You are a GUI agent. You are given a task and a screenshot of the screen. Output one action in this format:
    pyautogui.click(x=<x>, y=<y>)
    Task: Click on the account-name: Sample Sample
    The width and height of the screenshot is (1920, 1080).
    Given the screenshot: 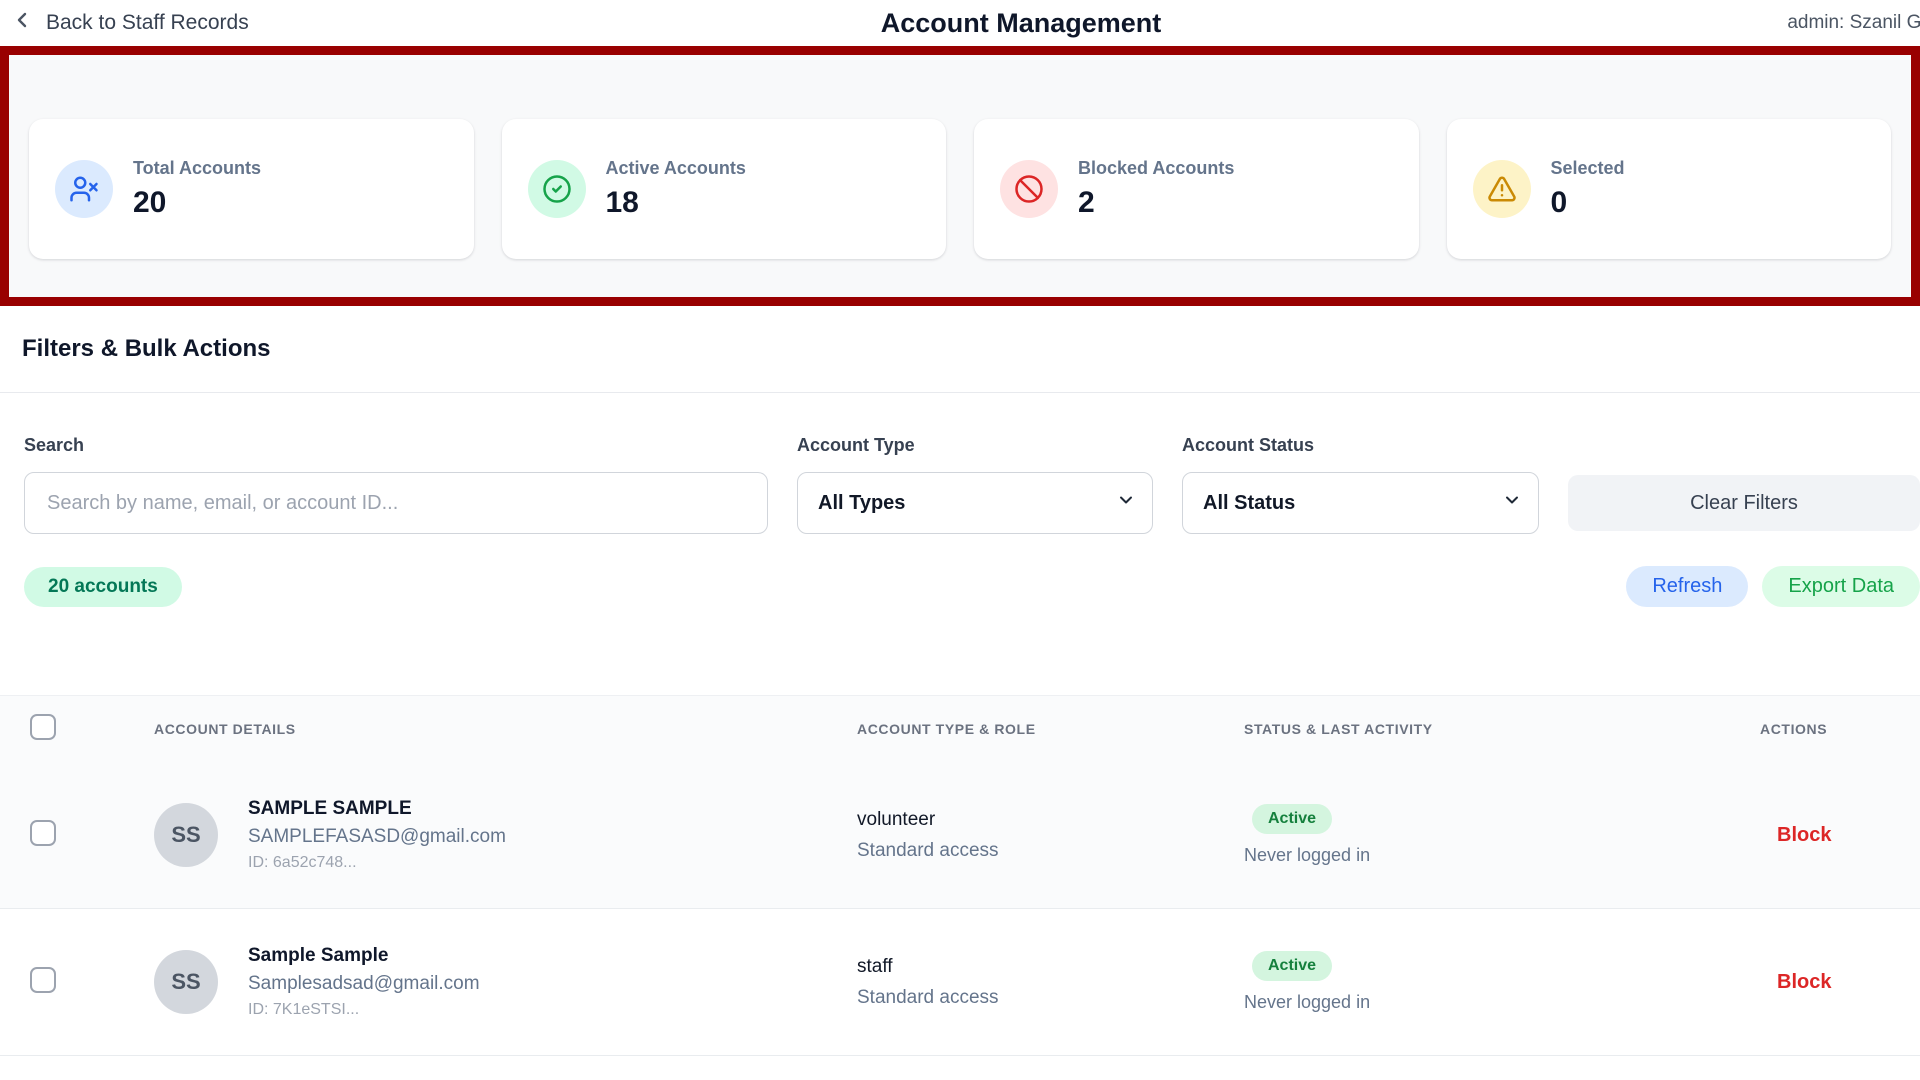 What is the action you would take?
    pyautogui.click(x=318, y=955)
    